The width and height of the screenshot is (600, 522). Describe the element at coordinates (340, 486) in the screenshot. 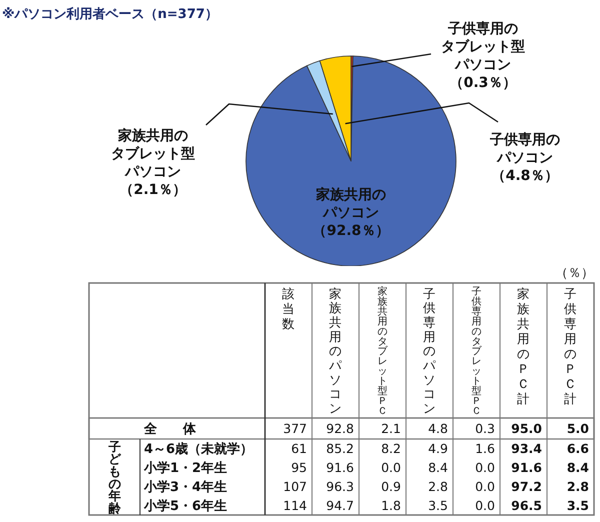

I see `data-label: 96.3` at that location.